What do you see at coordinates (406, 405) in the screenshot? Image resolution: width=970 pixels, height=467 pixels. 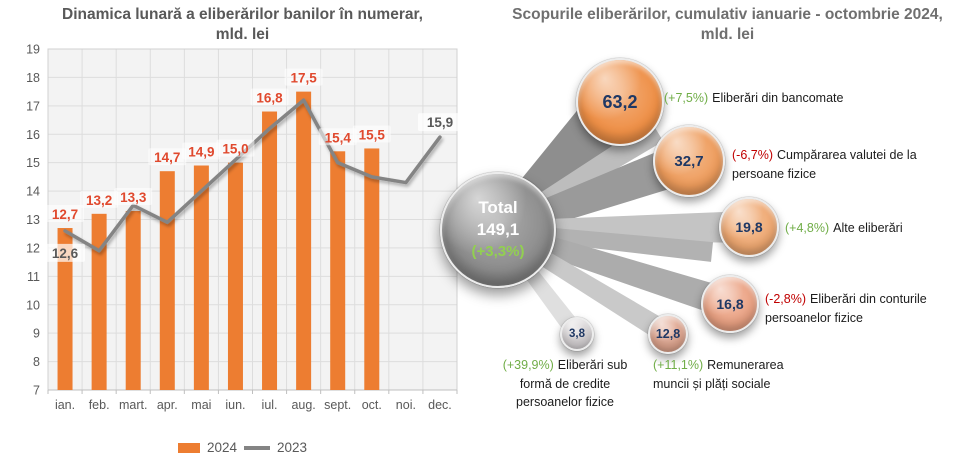 I see `x-axis-label: noi.` at bounding box center [406, 405].